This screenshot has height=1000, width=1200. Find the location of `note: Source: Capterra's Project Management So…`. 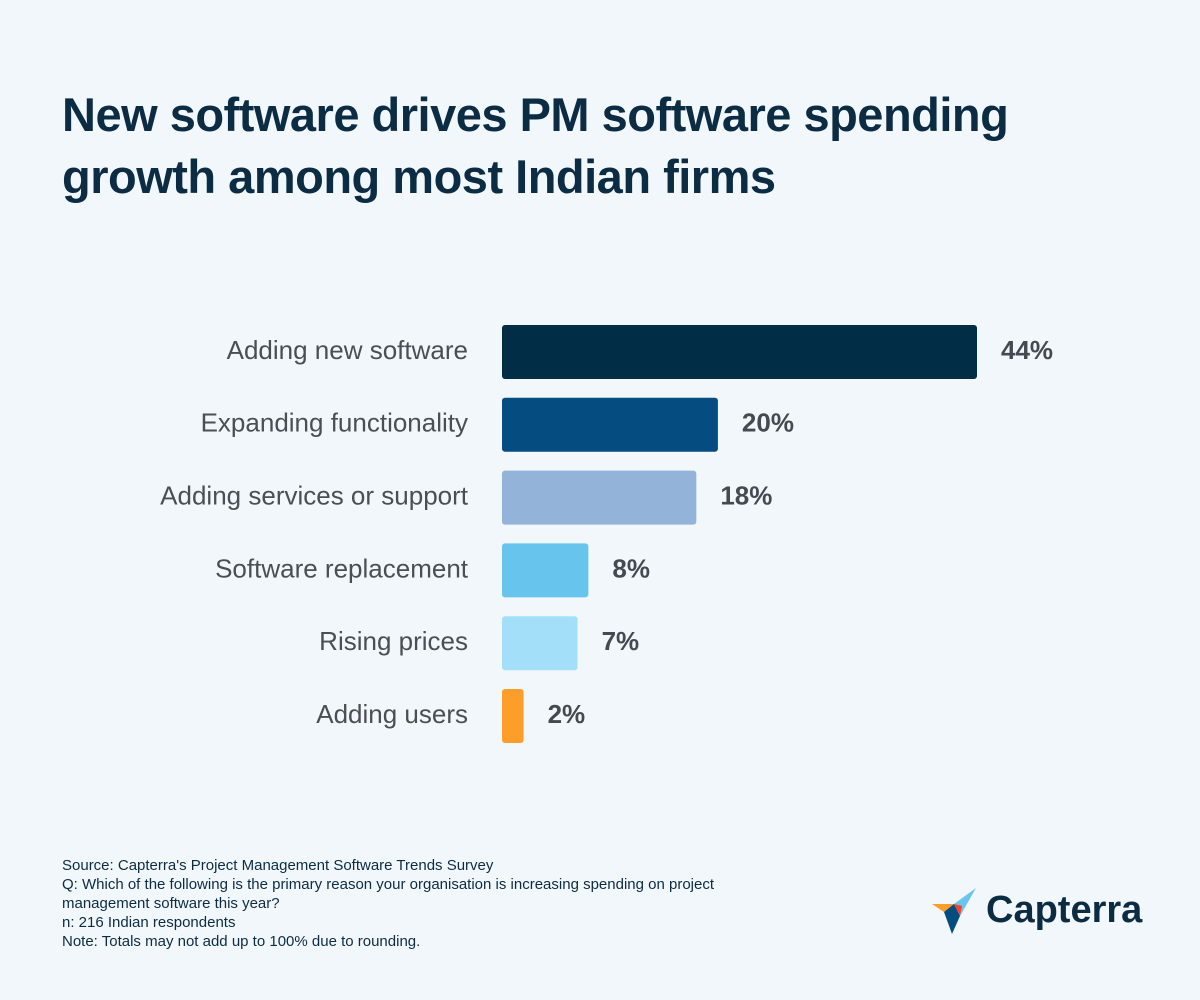

note: Source: Capterra's Project Management So… is located at coordinates (278, 865).